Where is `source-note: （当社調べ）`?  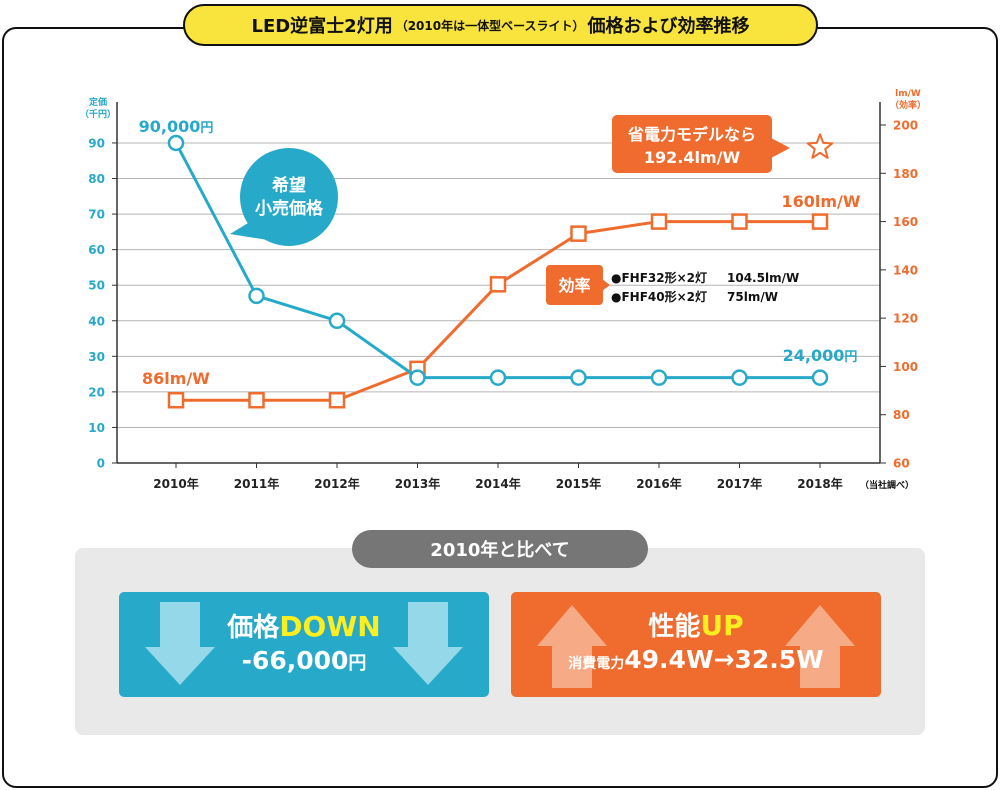
source-note: （当社調べ） is located at coordinates (887, 485).